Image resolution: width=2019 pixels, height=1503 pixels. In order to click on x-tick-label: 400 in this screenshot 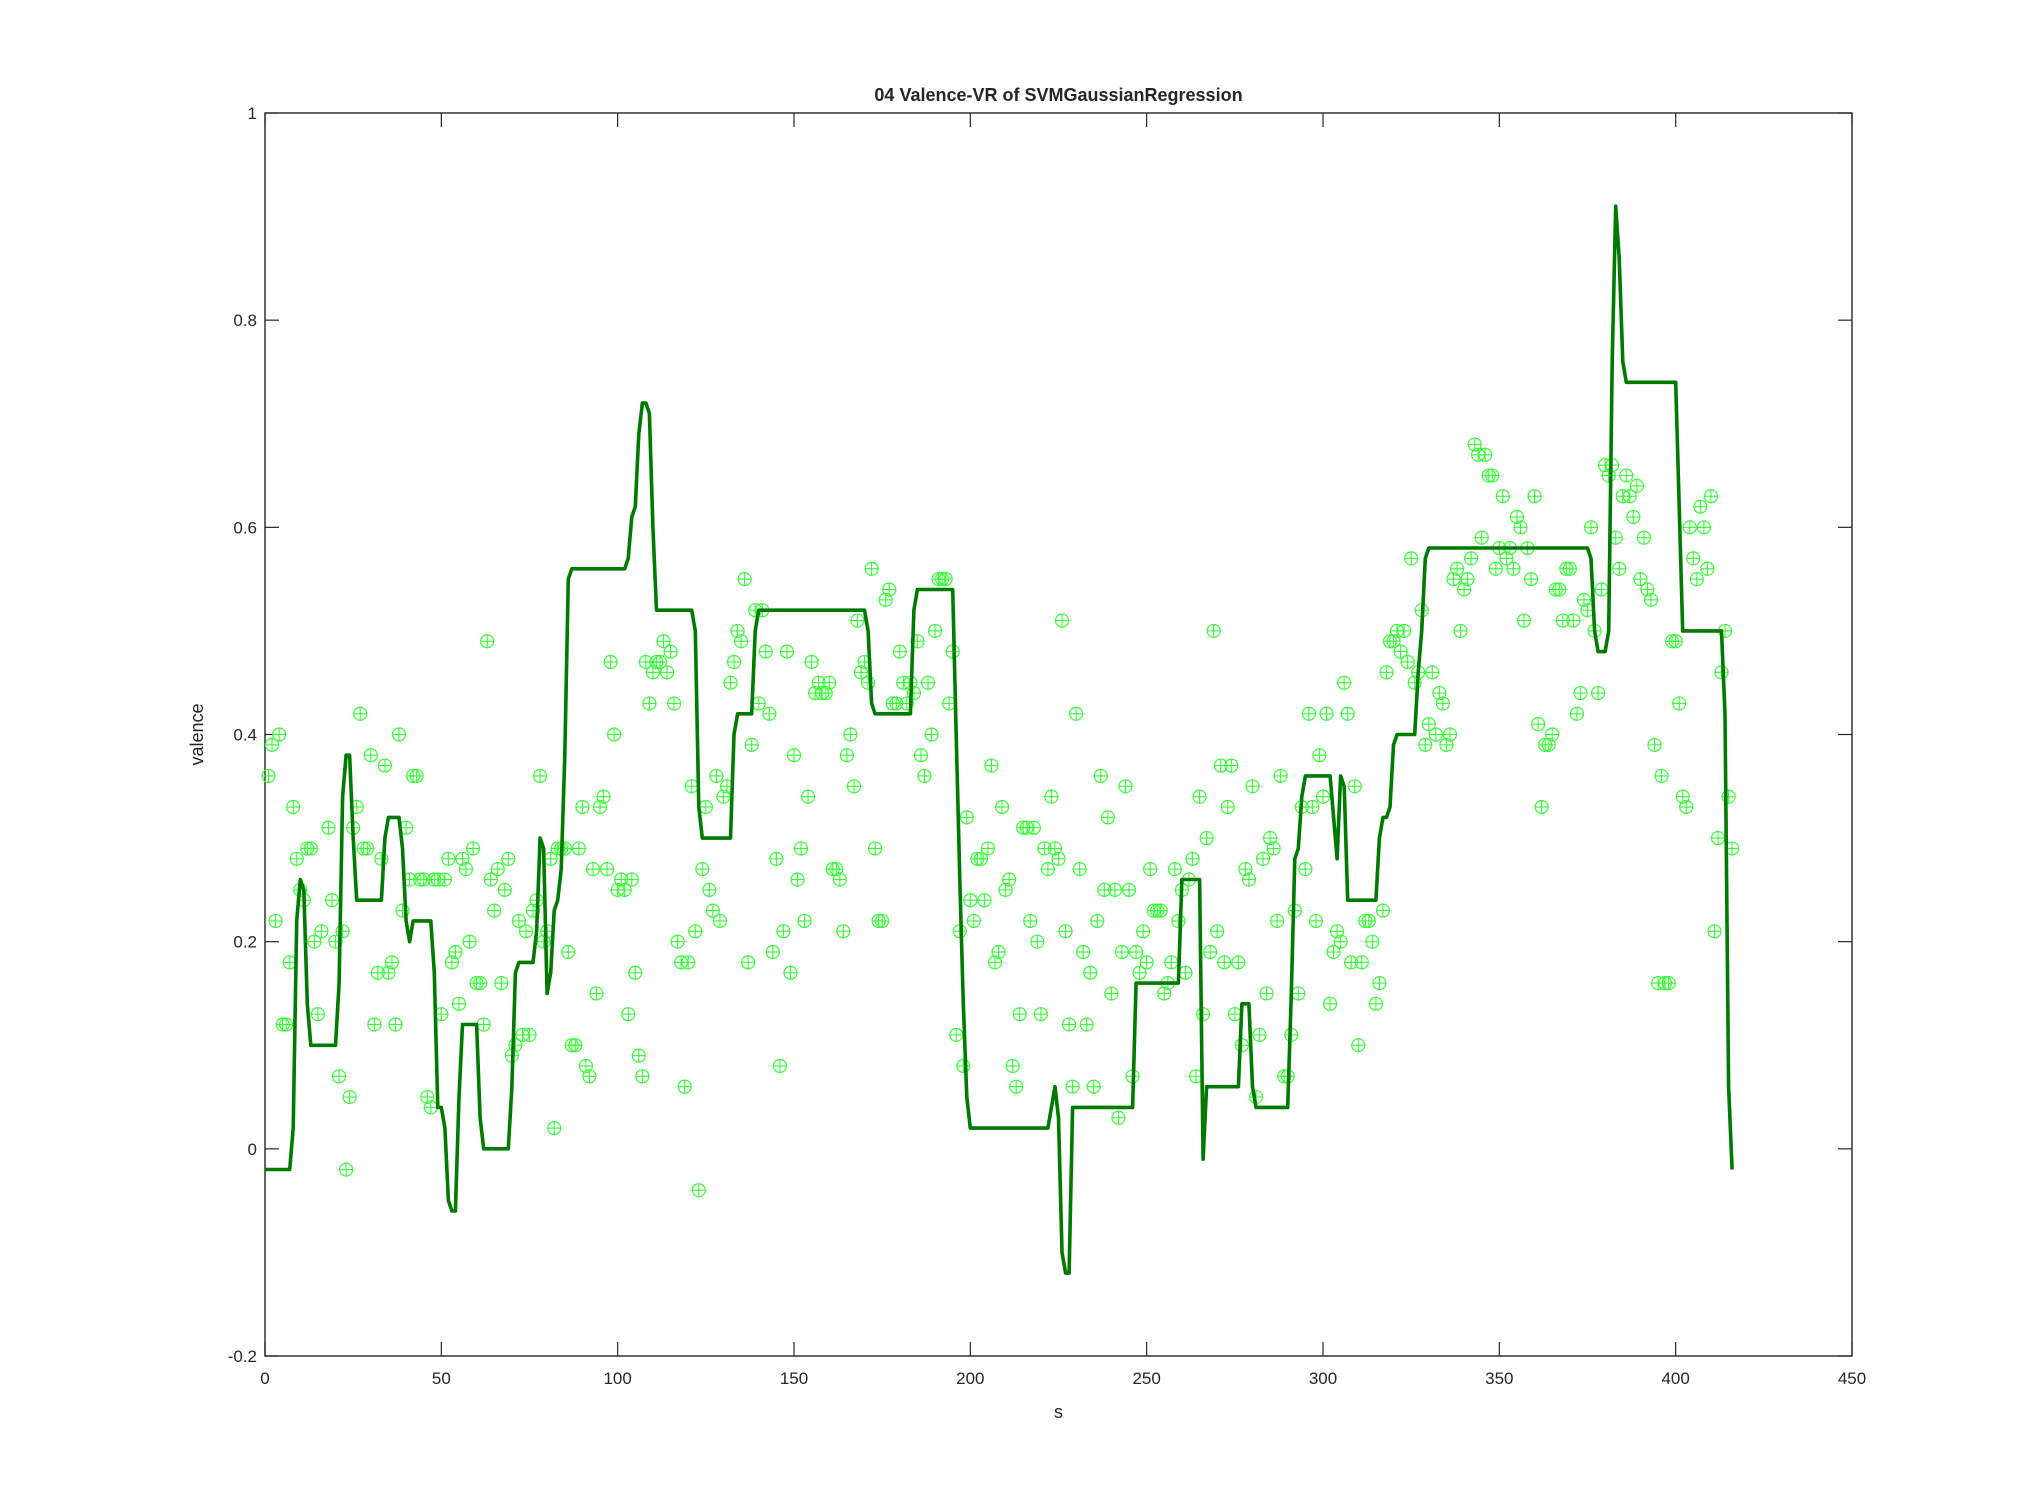, I will do `click(1675, 1378)`.